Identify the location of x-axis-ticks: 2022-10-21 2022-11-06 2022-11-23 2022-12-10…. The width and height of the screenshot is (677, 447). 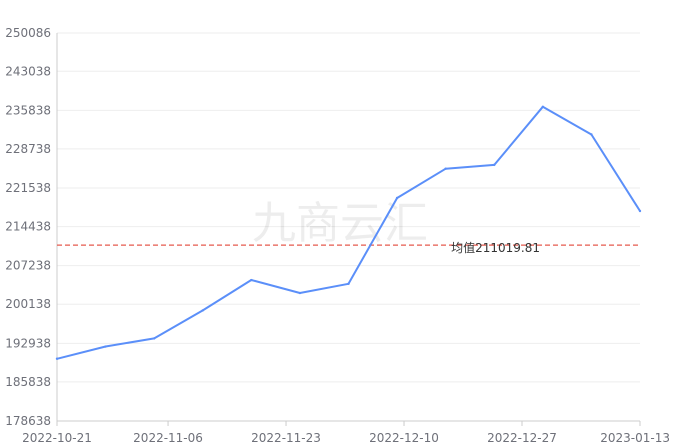
(346, 433).